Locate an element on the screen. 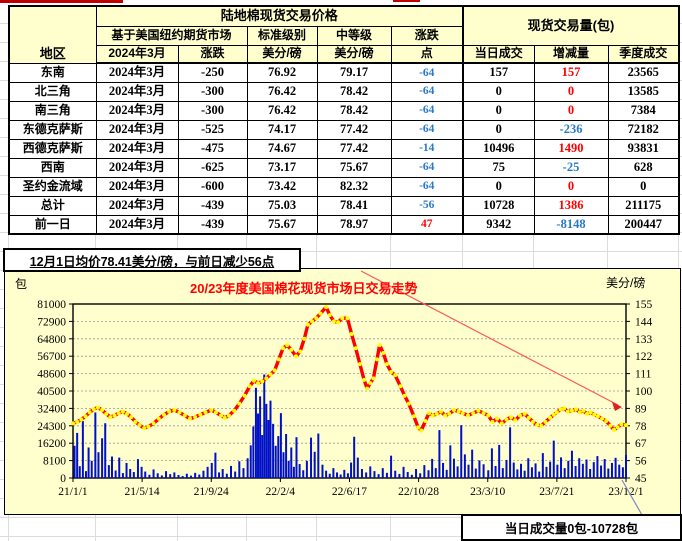 This screenshot has height=541, width=682. std-grade-header-cell: 标准级别 is located at coordinates (282, 35).